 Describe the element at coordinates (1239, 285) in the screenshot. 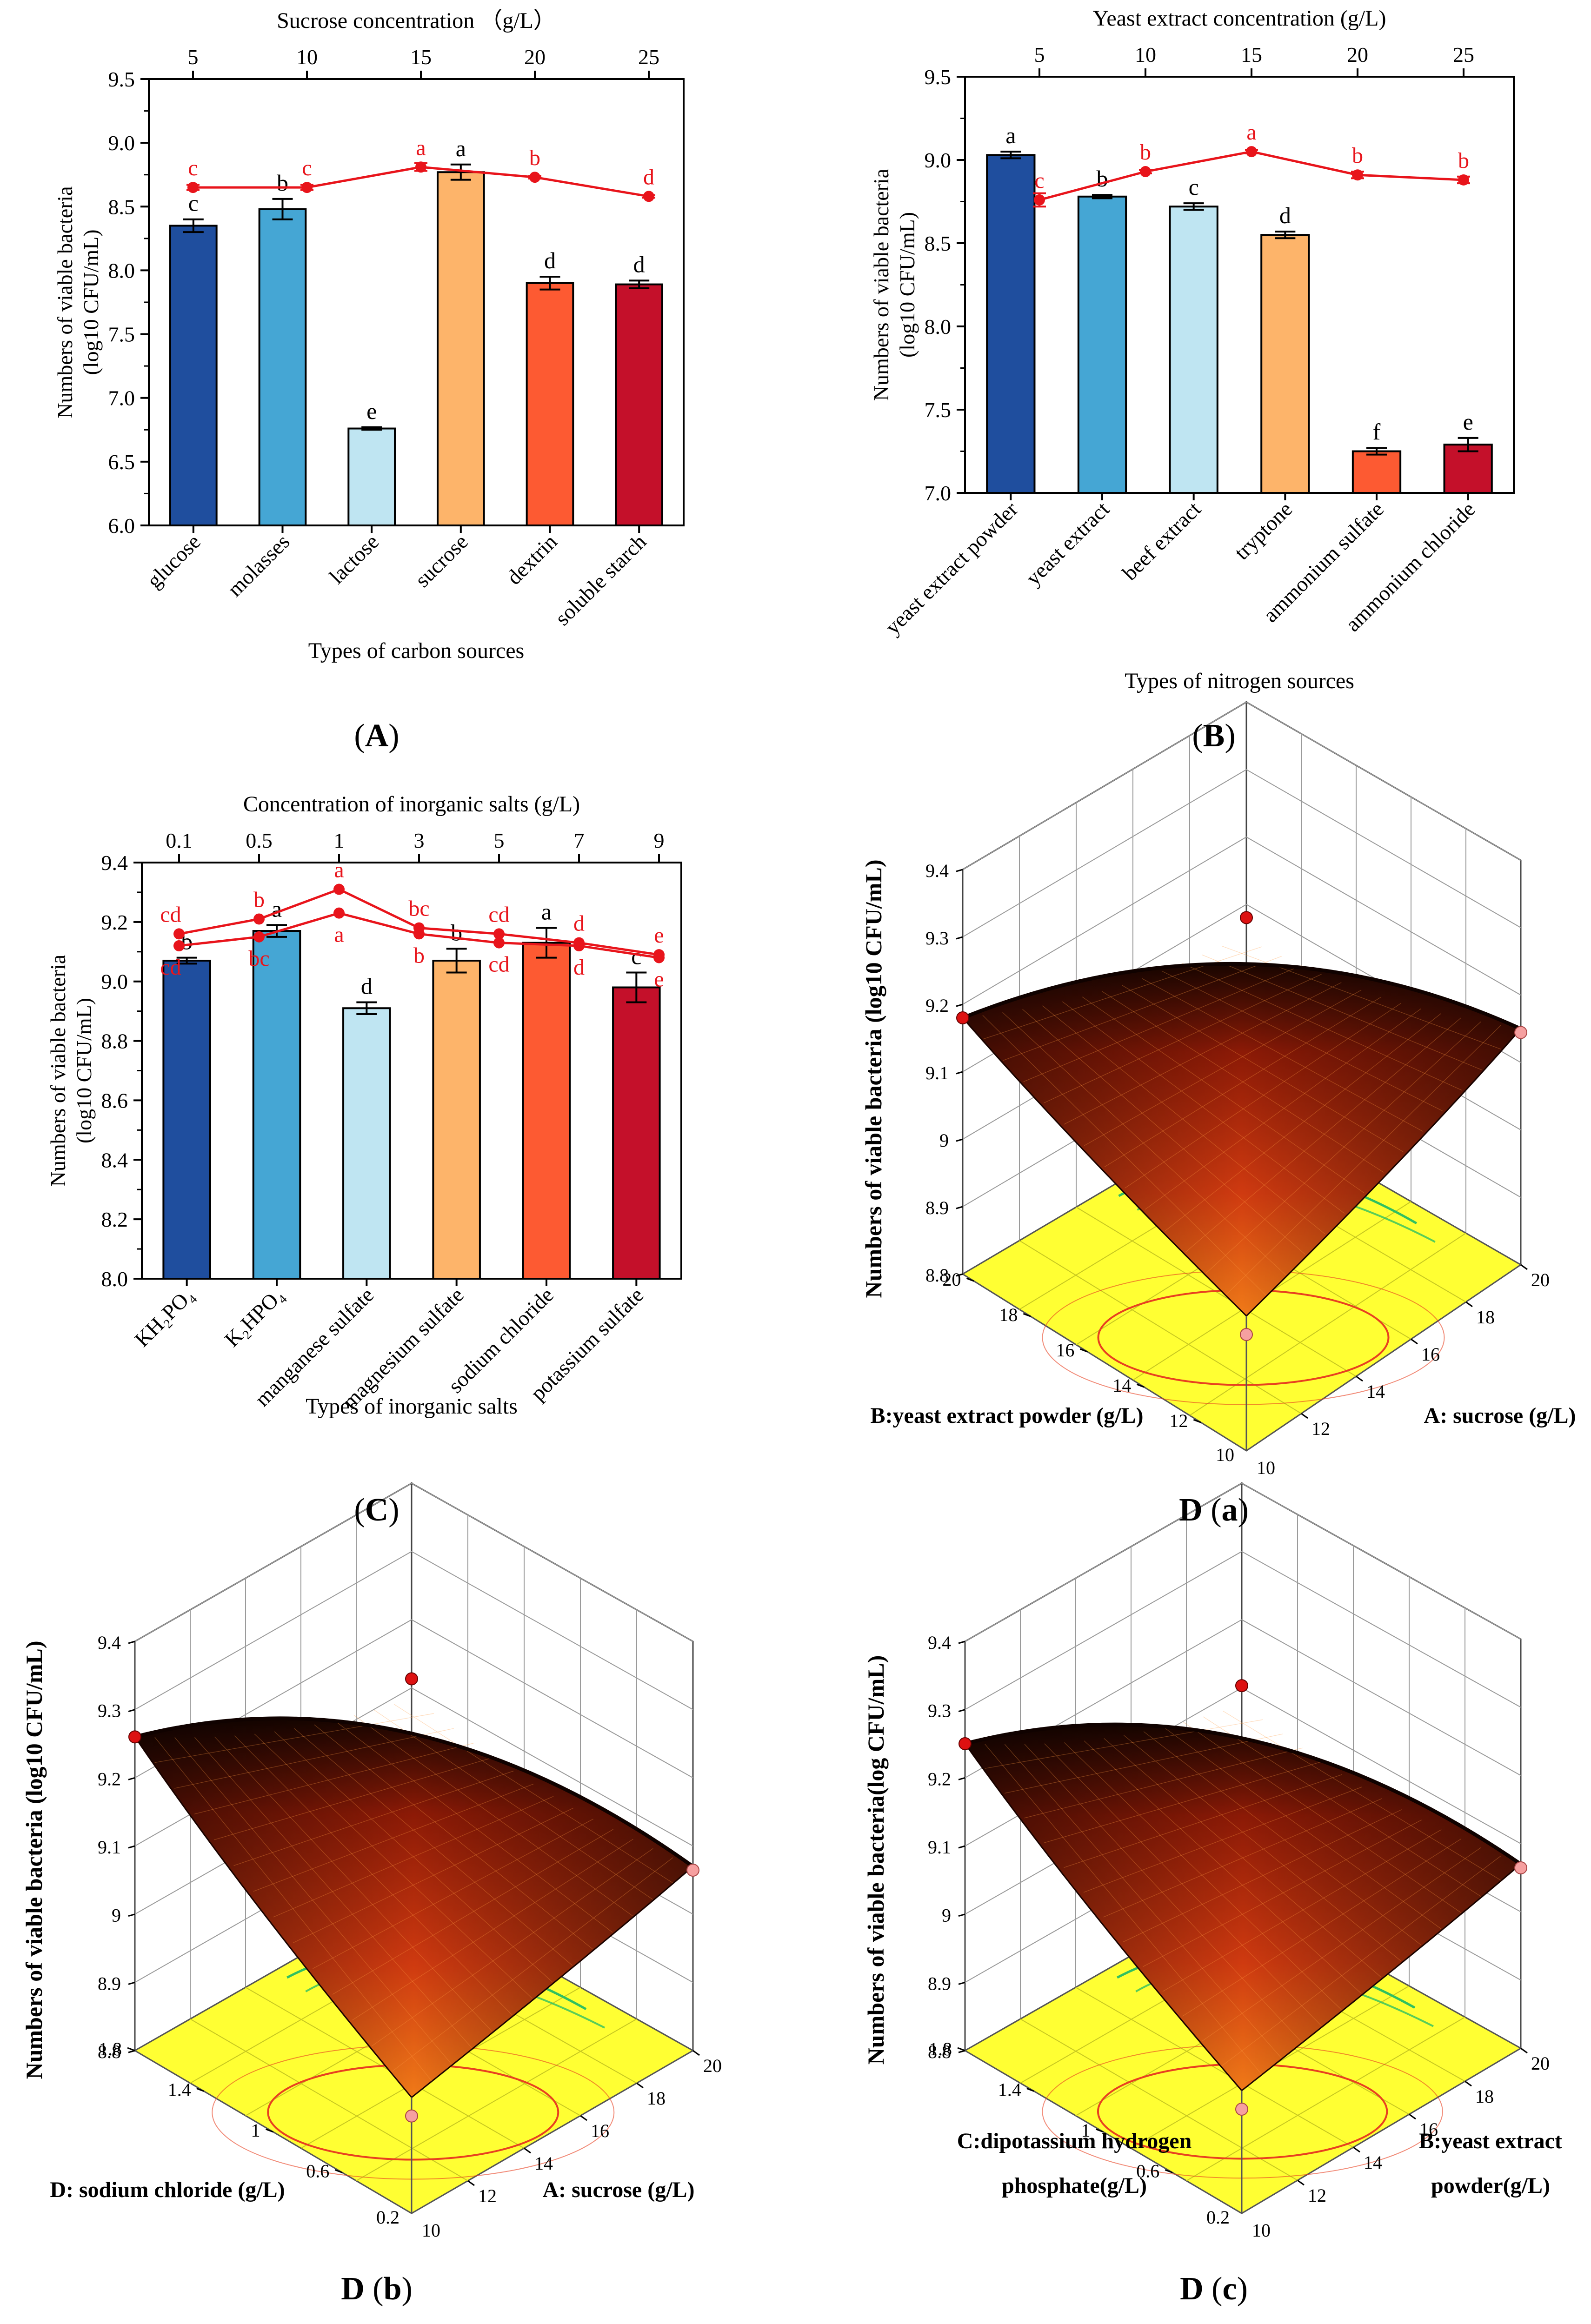

I see `plot-frame` at that location.